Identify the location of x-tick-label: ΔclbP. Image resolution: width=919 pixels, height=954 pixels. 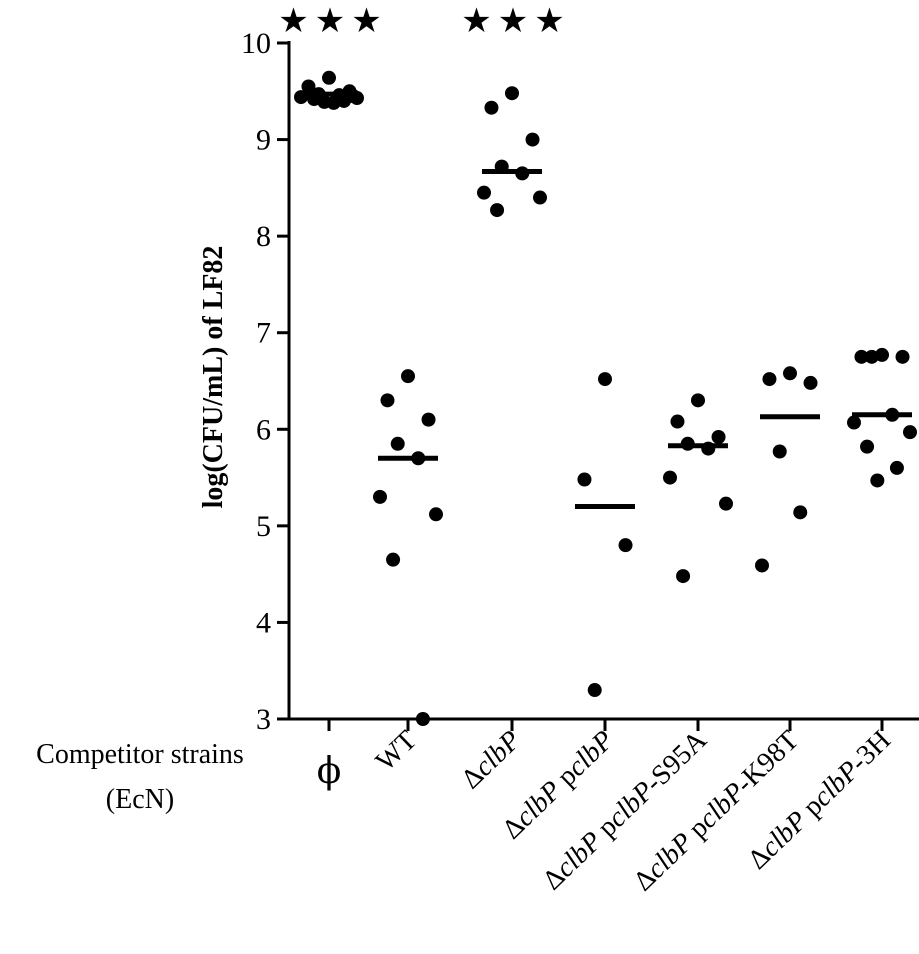
(490, 760).